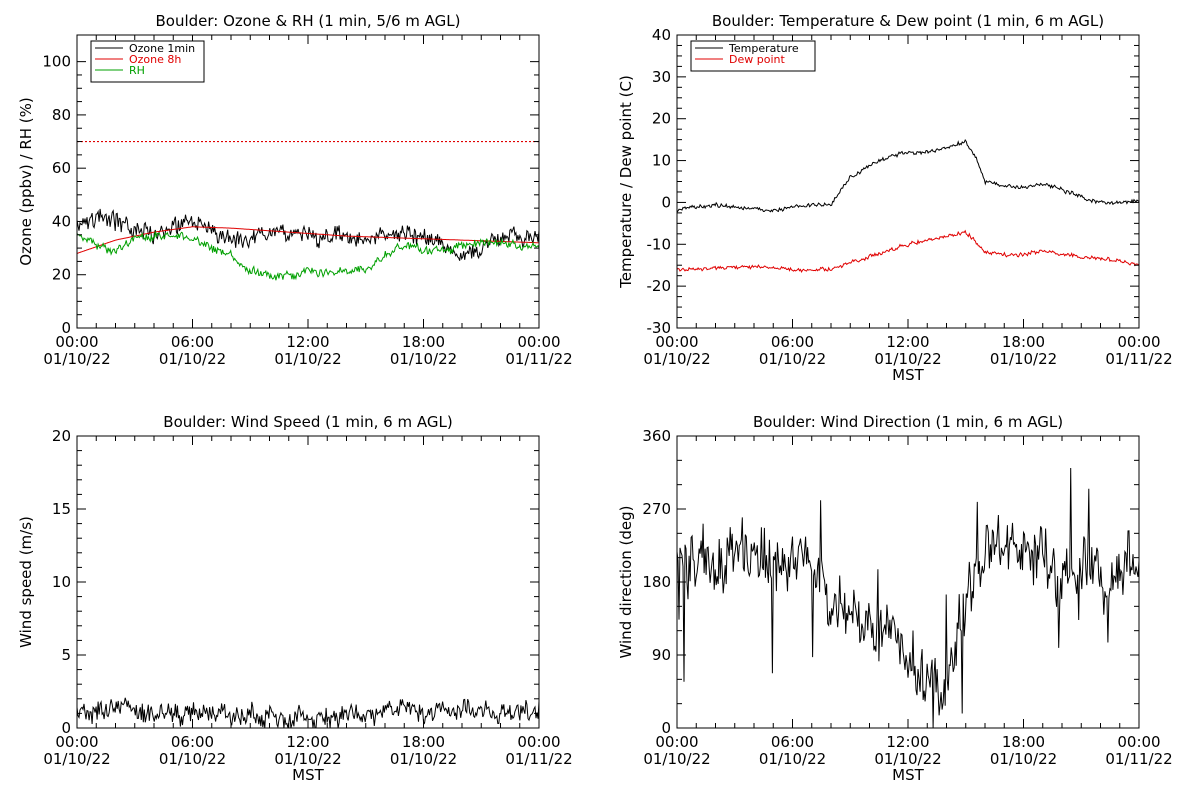 This screenshot has height=800, width=1200. What do you see at coordinates (661, 655) in the screenshot?
I see `y-tick-label: 90` at bounding box center [661, 655].